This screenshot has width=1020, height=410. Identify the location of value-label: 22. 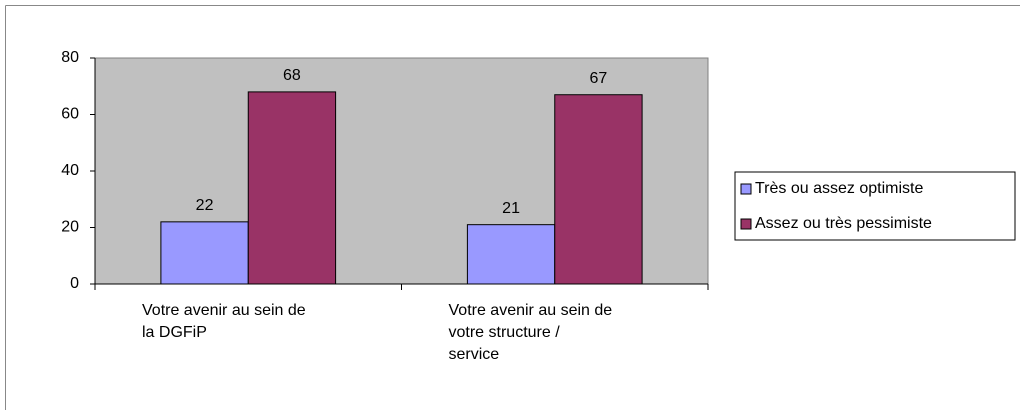
(205, 205).